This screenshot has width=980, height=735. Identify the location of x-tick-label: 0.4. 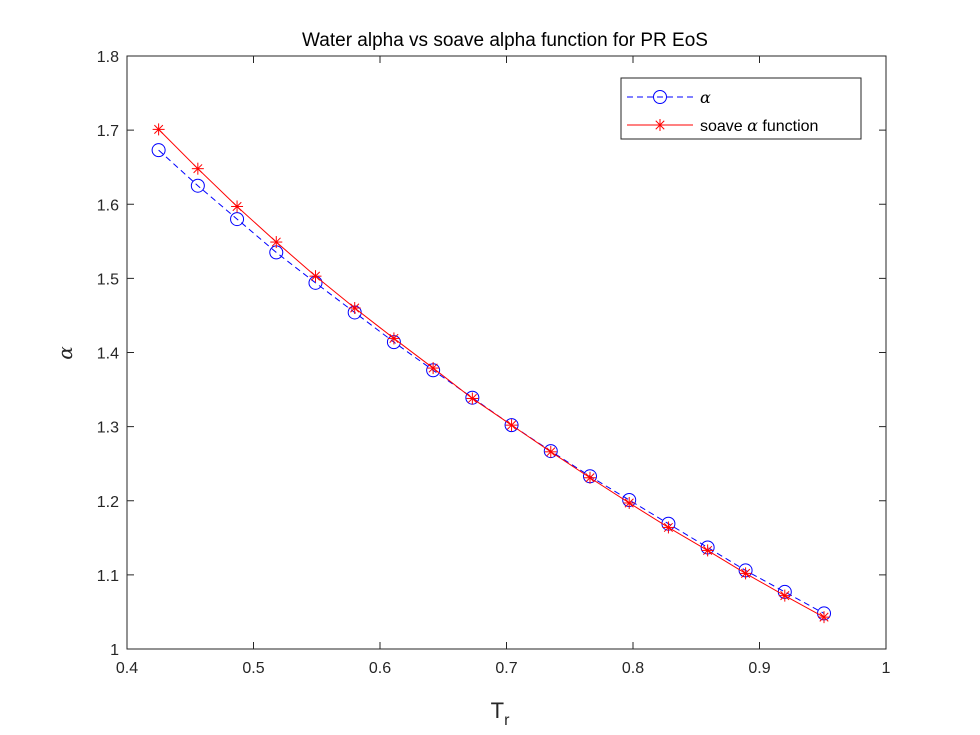
(127, 668).